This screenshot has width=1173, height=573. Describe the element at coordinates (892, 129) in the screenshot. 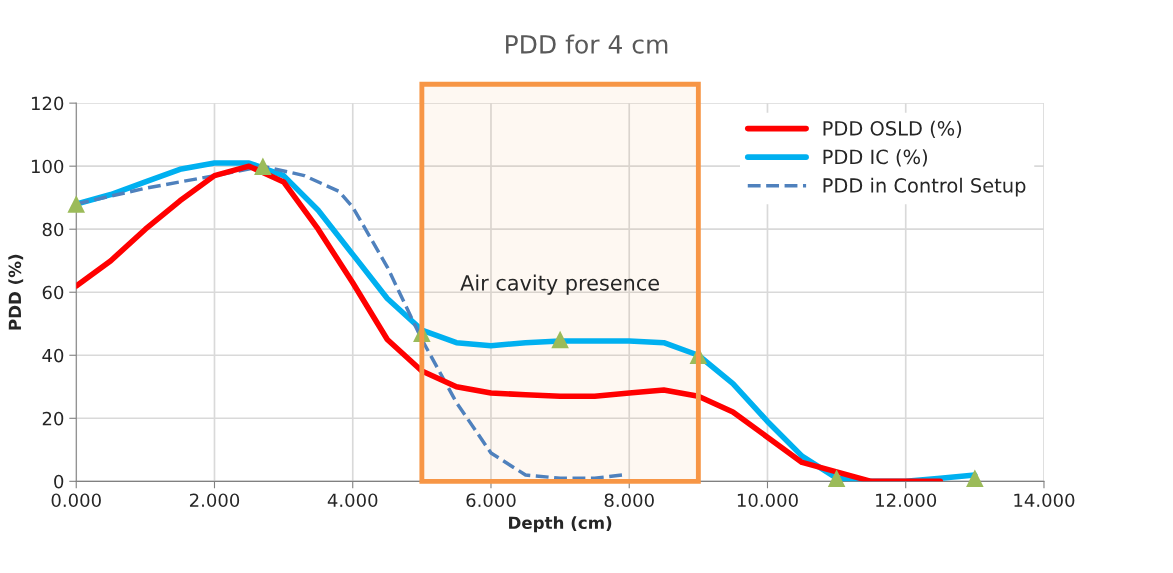

I see `legend-label: PDD OSLD (%)` at that location.